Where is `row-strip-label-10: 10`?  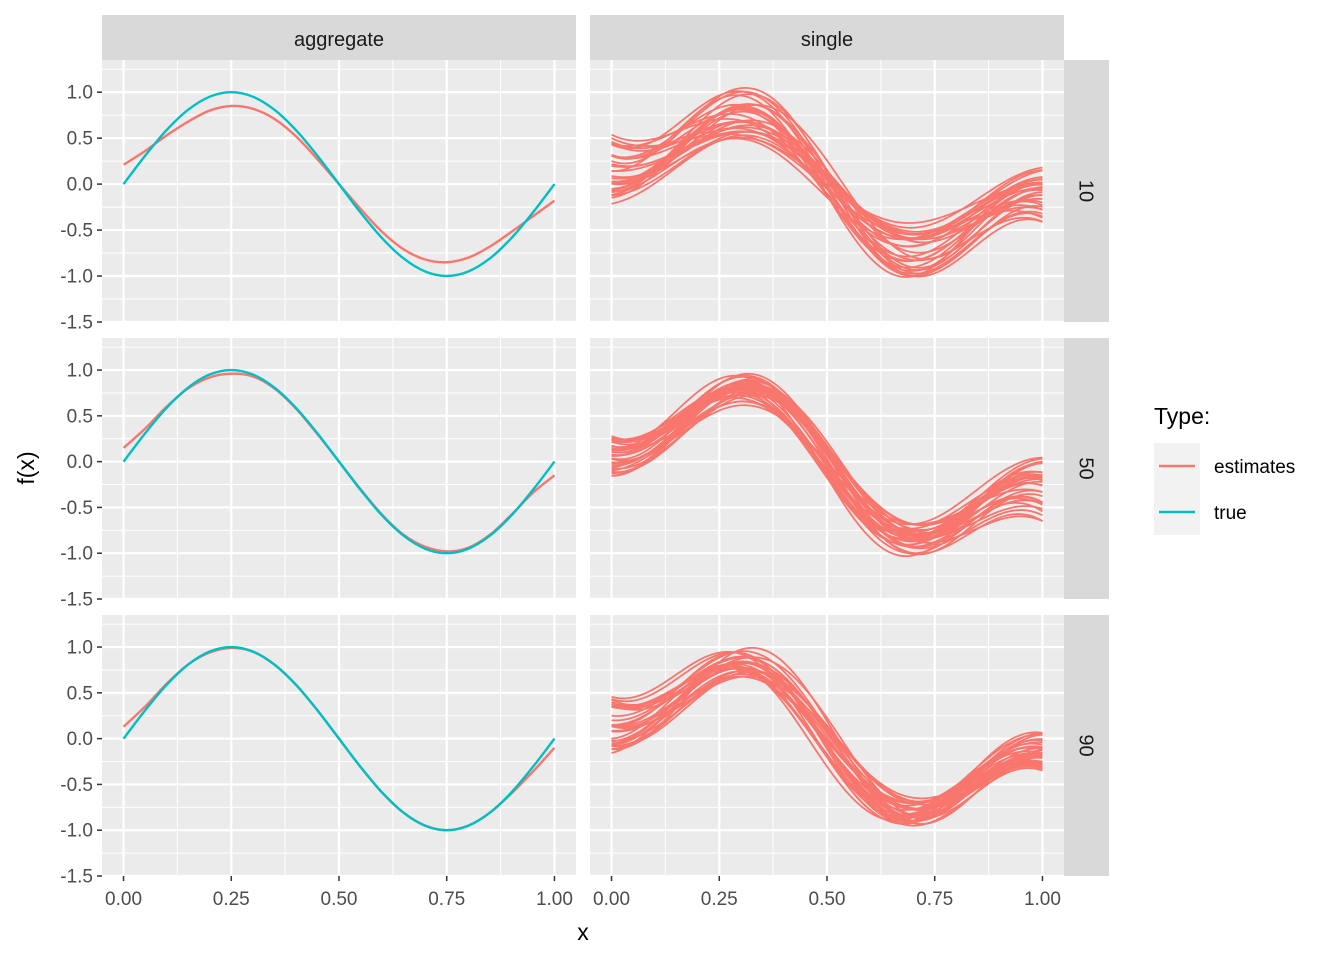 row-strip-label-10: 10 is located at coordinates (1086, 191).